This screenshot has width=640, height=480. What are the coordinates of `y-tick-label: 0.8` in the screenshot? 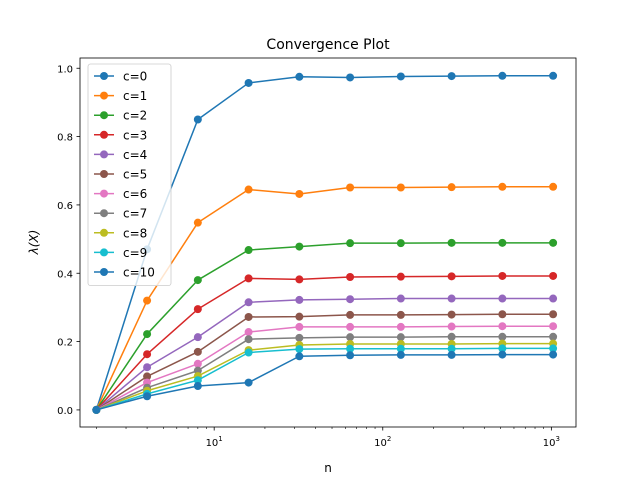 It's located at (65, 138).